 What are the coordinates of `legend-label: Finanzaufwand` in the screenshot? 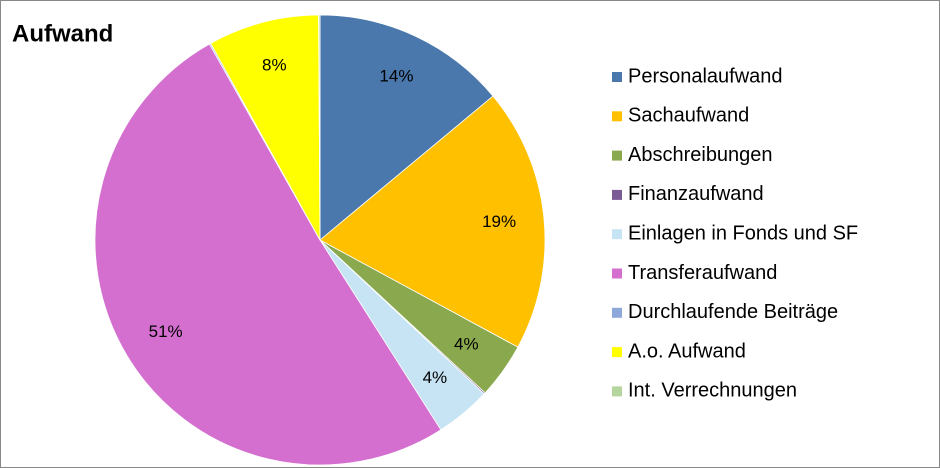 It's located at (696, 194).